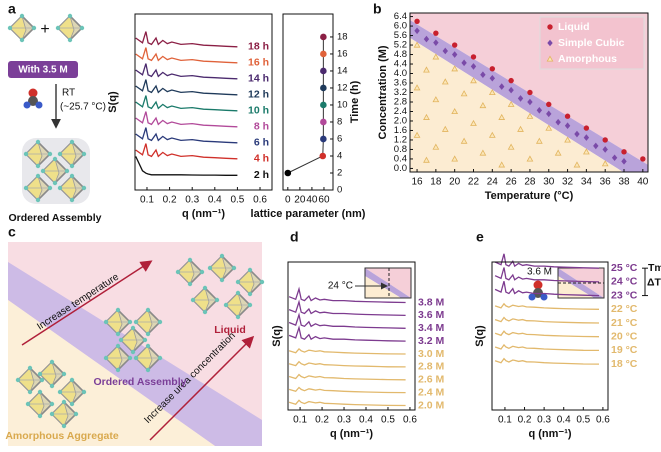 The image size is (661, 452). Describe the element at coordinates (294, 237) in the screenshot. I see `panel-label: d` at that location.